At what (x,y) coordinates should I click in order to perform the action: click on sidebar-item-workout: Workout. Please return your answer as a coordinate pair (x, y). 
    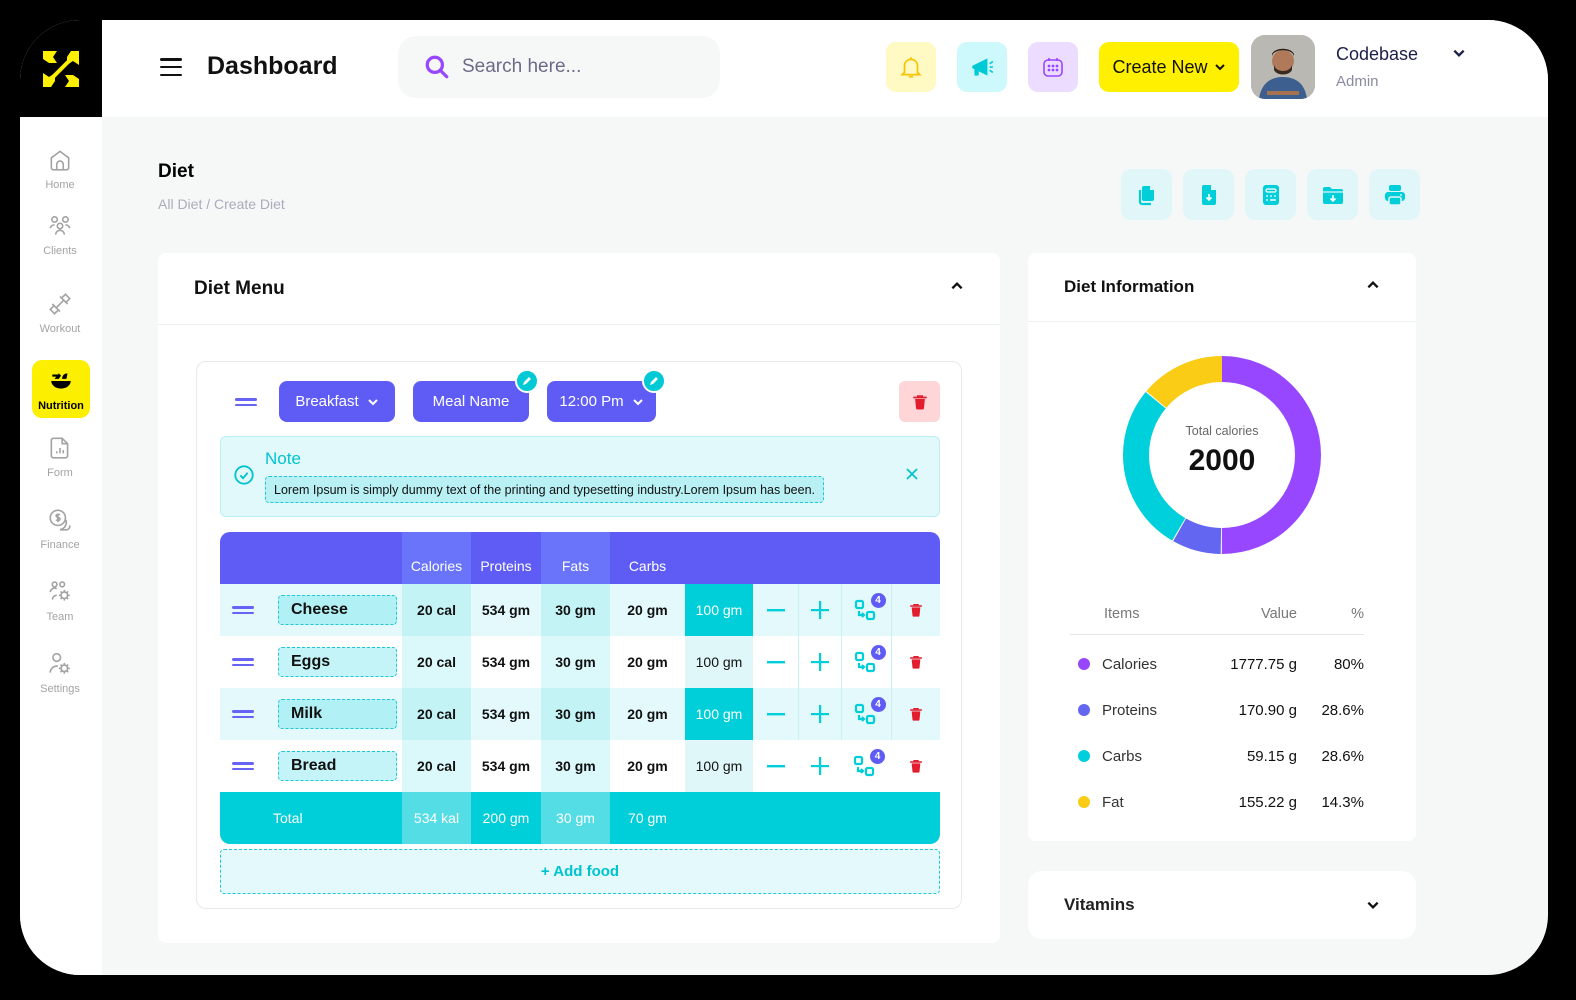
    Looking at the image, I should click on (60, 313).